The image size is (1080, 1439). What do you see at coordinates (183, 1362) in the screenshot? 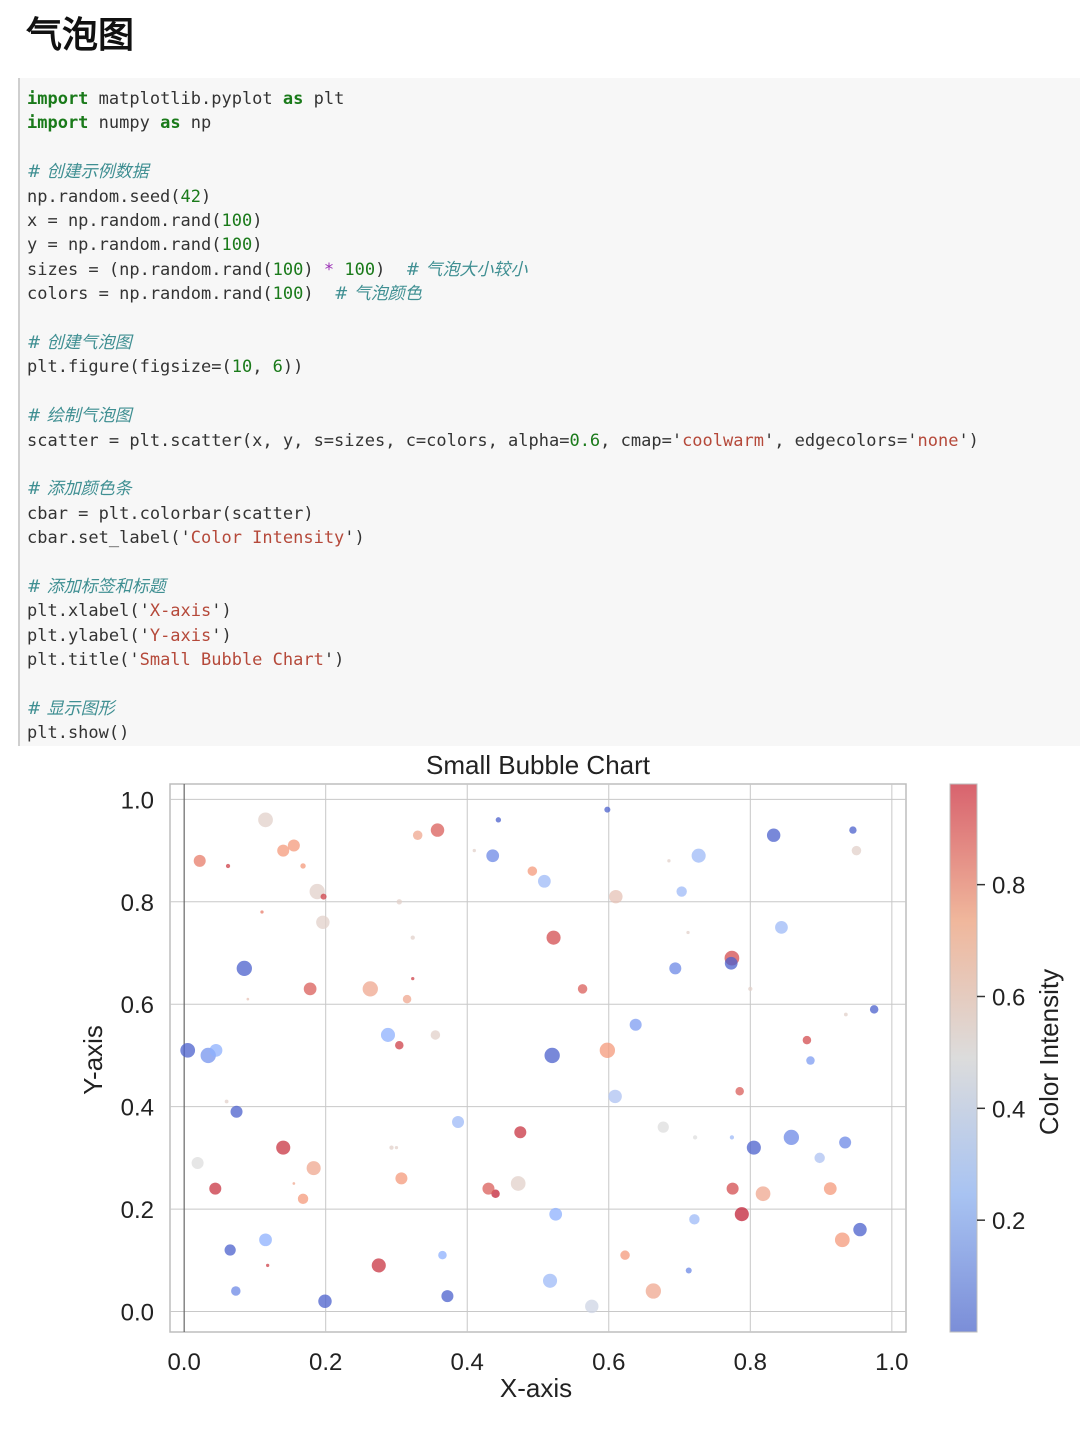
I see `x-tick-label: 0.0` at bounding box center [183, 1362].